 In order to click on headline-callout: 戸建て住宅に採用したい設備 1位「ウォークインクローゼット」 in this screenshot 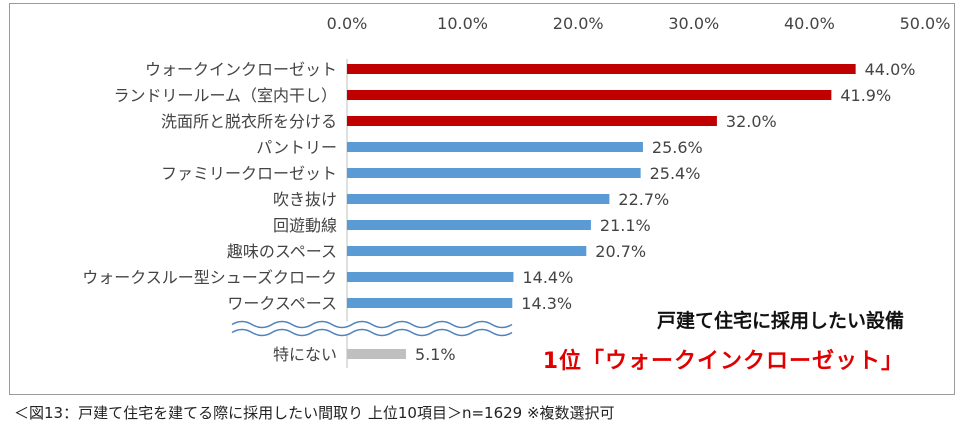, I will do `click(723, 340)`.